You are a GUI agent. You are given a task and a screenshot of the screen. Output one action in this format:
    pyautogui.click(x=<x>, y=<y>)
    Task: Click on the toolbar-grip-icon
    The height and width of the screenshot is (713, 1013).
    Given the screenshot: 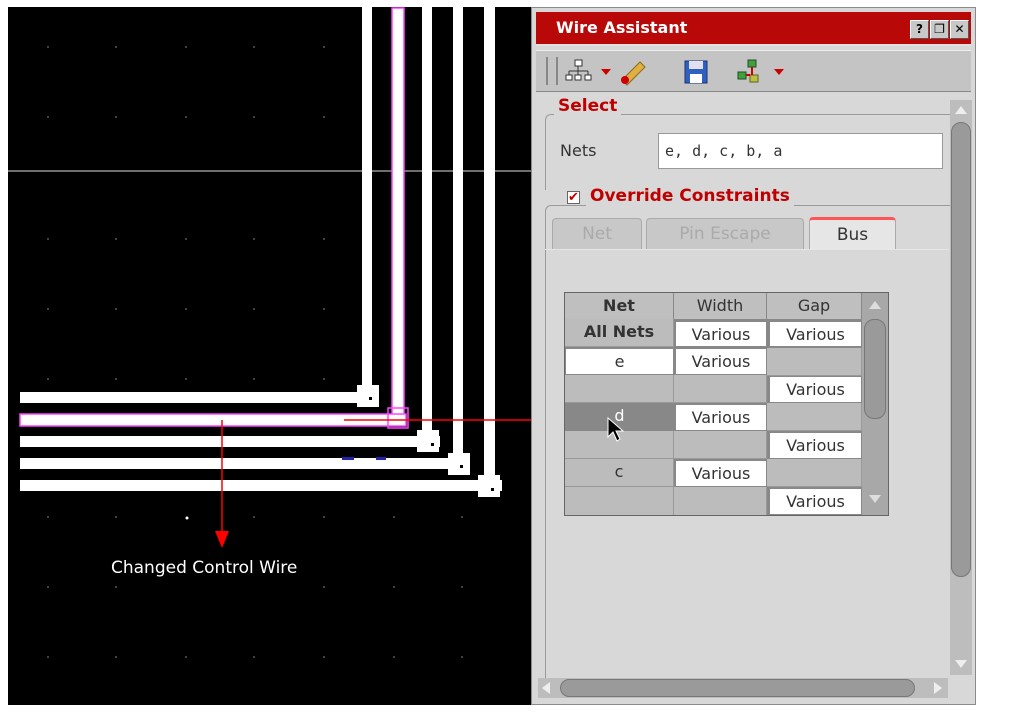 What is the action you would take?
    pyautogui.click(x=552, y=71)
    